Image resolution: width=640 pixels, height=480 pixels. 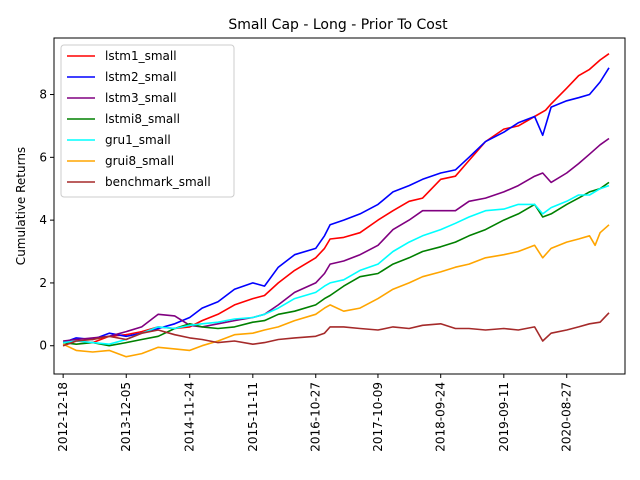 What do you see at coordinates (338, 25) in the screenshot?
I see `chart-title: Small Cap - Long - Prior To Cost` at bounding box center [338, 25].